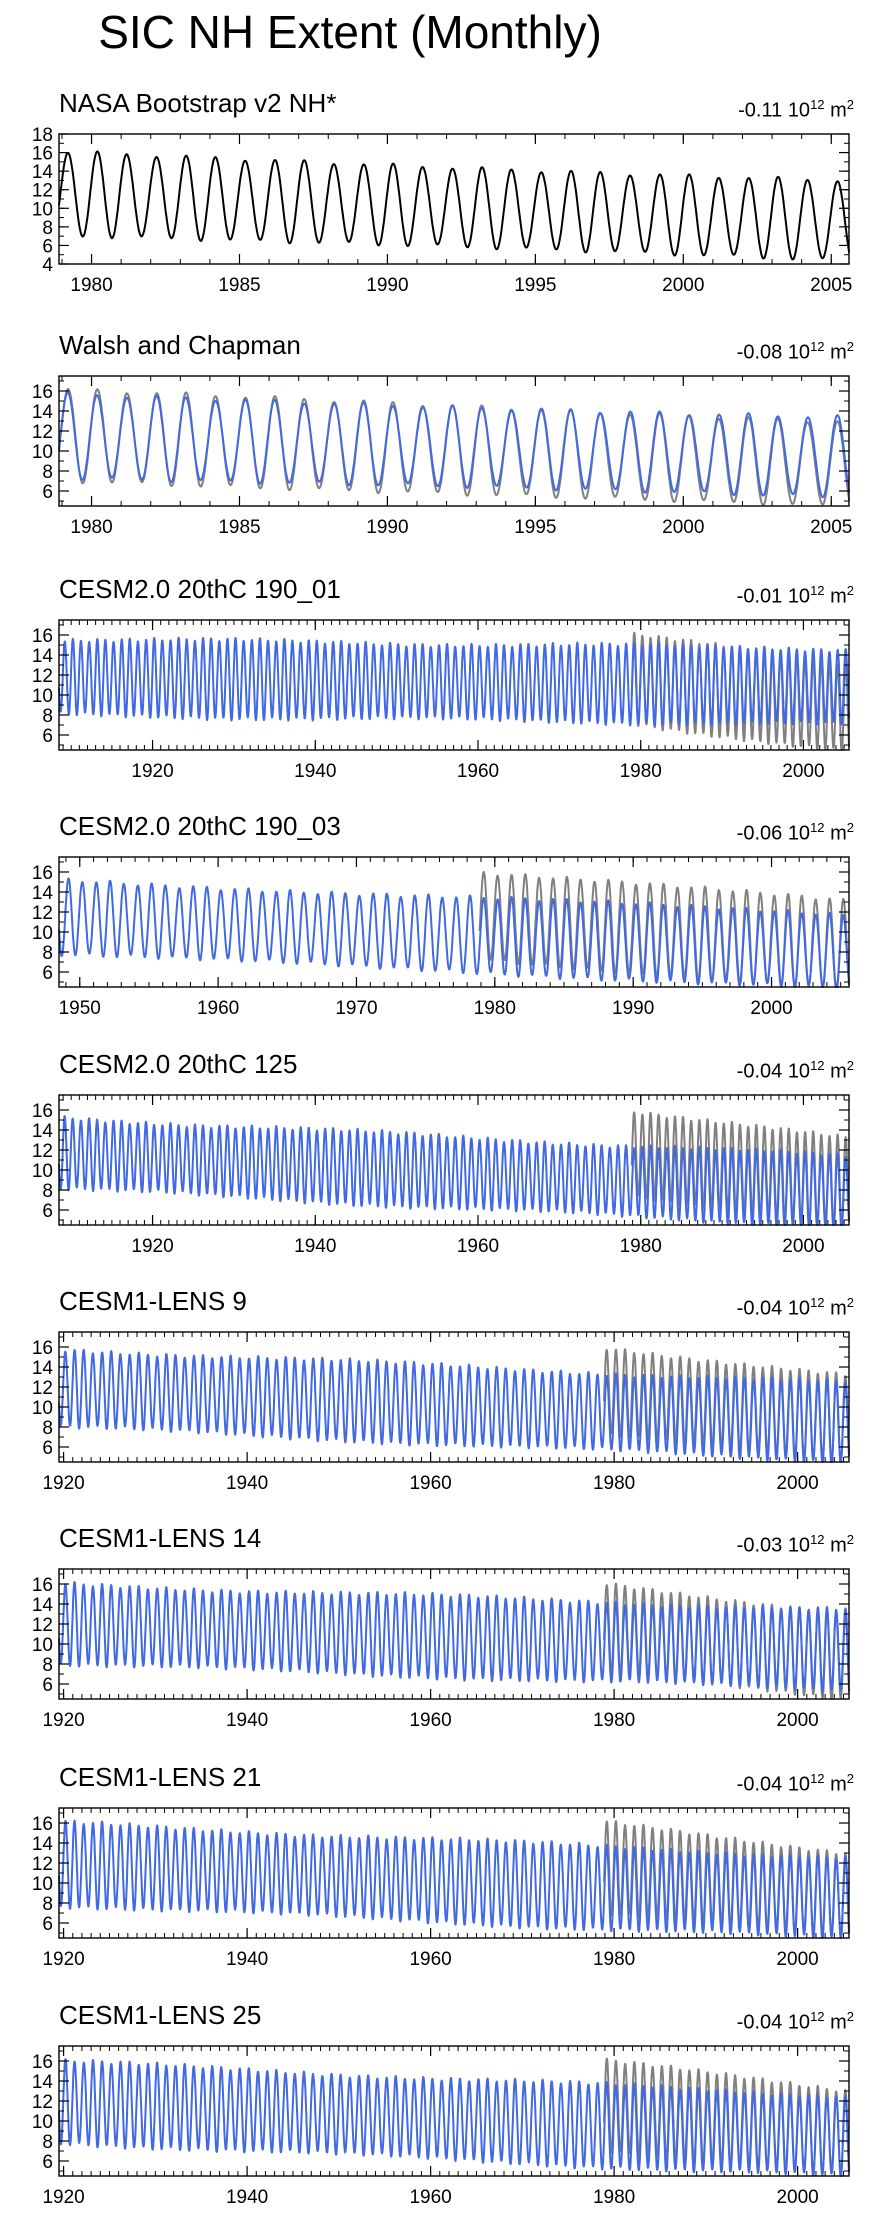  What do you see at coordinates (759, 352) in the screenshot?
I see `trend-value: -0.08` at bounding box center [759, 352].